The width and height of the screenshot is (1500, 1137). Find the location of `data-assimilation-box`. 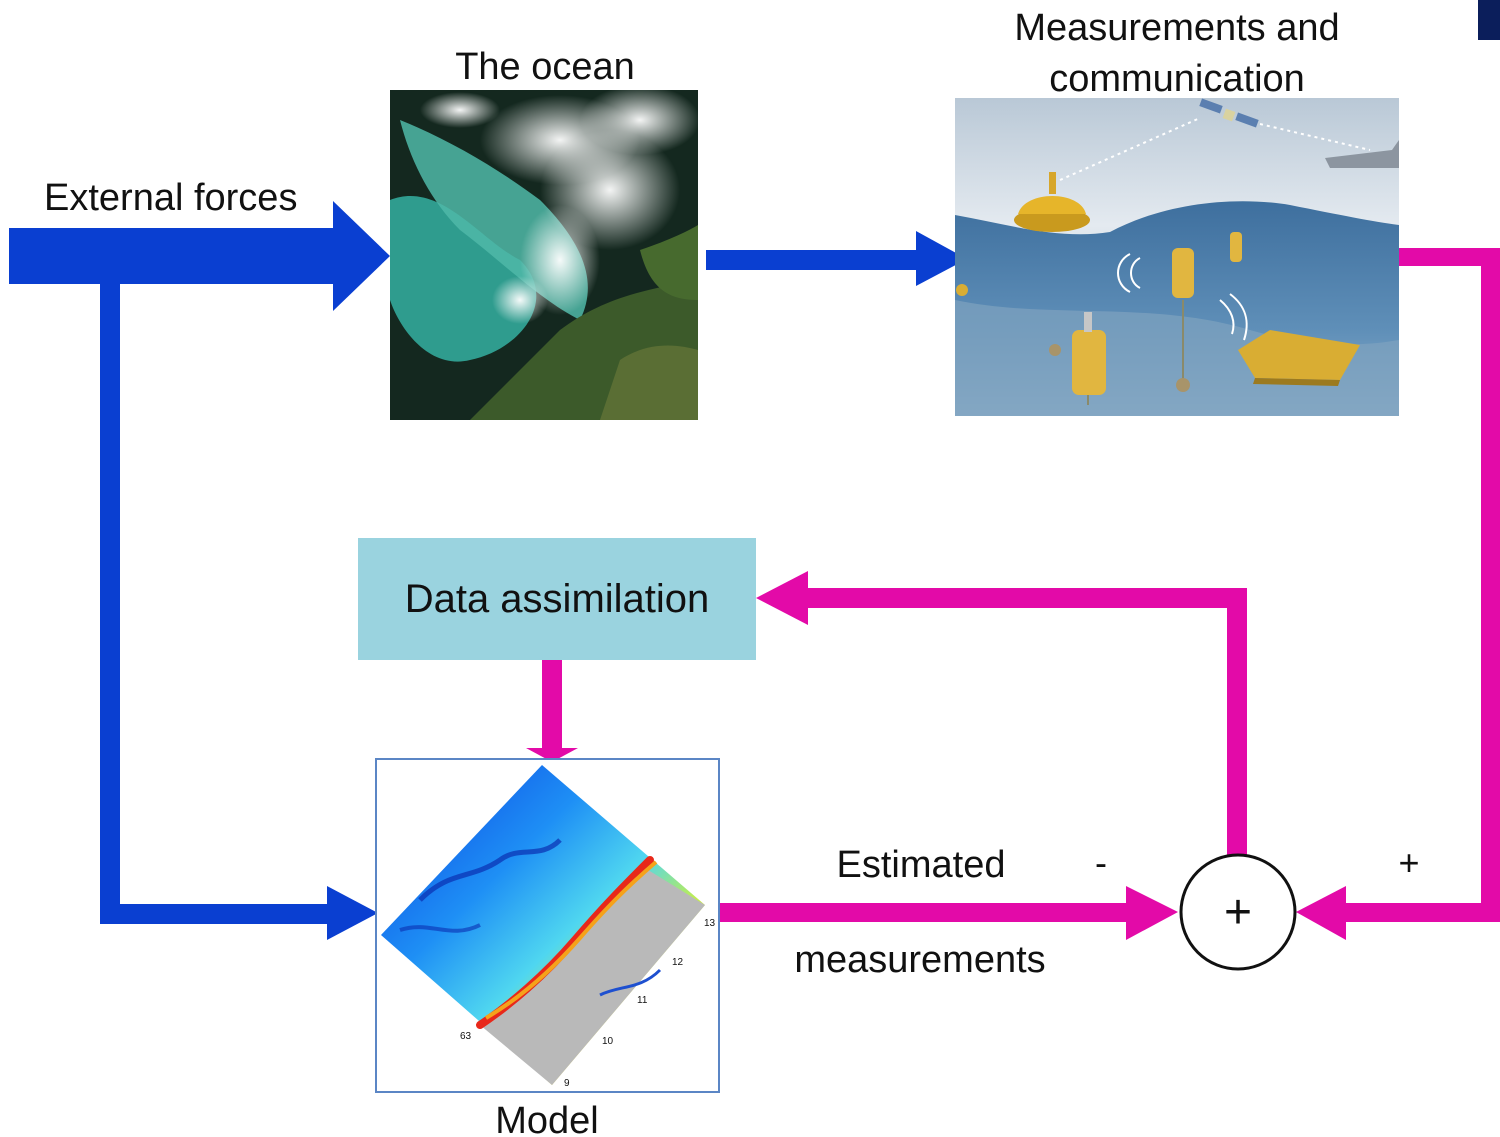

data-assimilation-box is located at coordinates (557, 599).